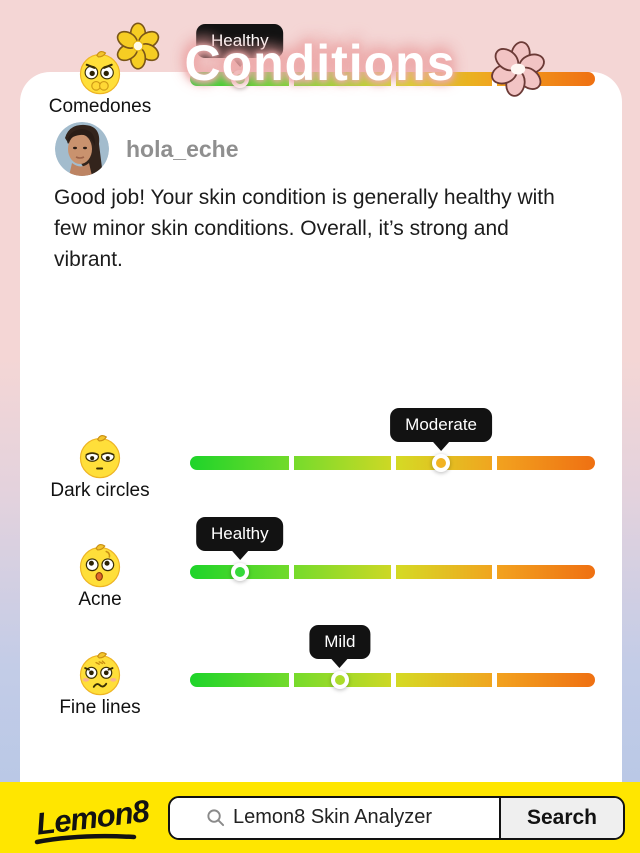 This screenshot has width=640, height=853. Describe the element at coordinates (100, 490) in the screenshot. I see `condition-label: Dark circles` at that location.